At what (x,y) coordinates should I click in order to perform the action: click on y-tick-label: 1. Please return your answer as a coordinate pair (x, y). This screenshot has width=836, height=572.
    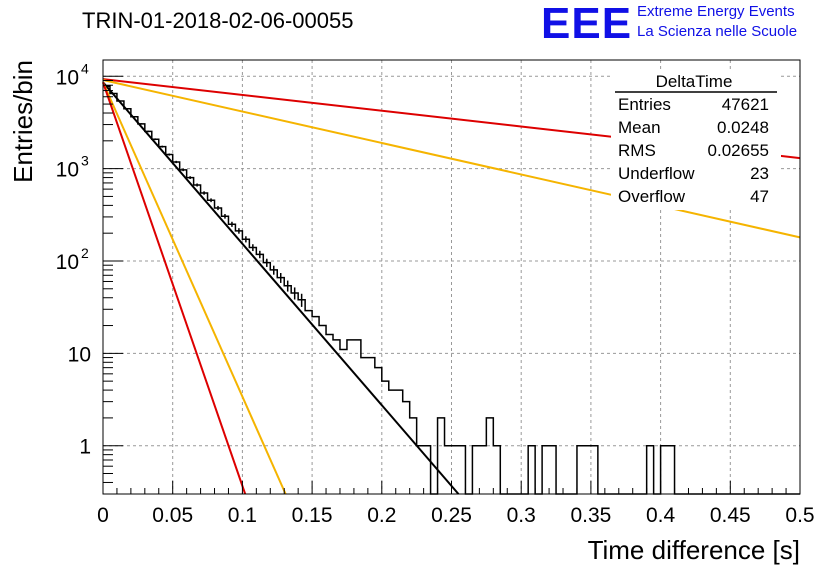
    Looking at the image, I should click on (85, 447).